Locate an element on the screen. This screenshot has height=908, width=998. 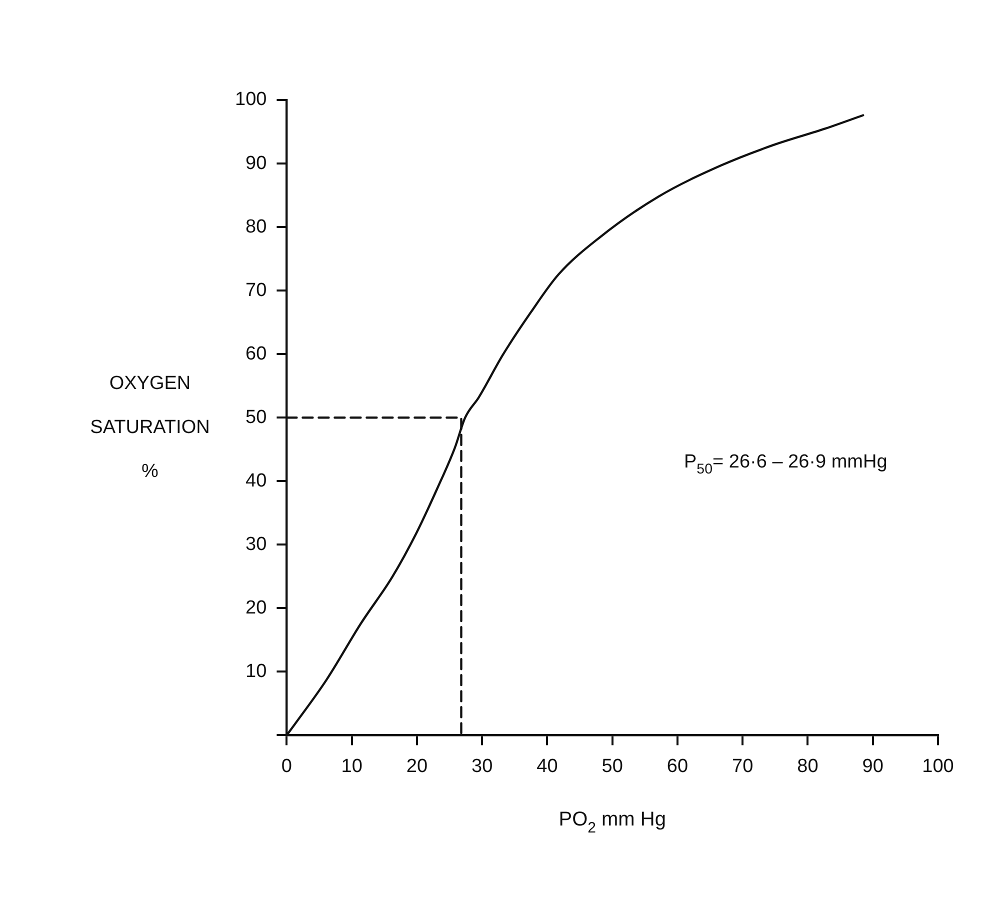
y-tick-label: 50 is located at coordinates (256, 417).